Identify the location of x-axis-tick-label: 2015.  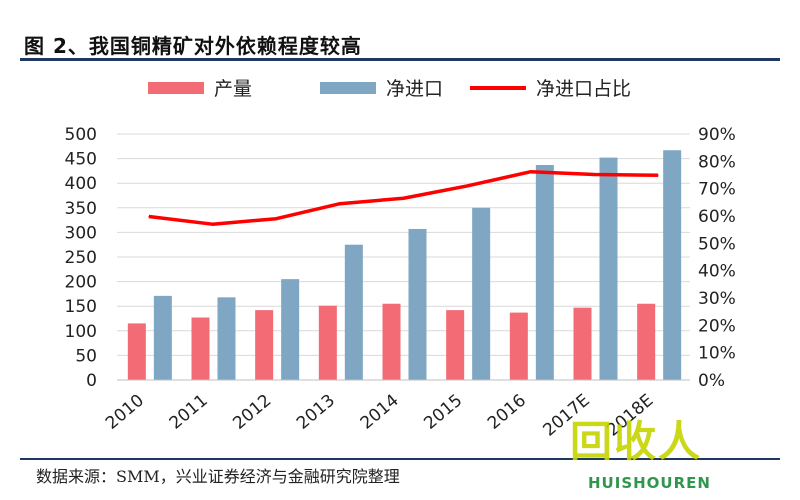
(443, 412).